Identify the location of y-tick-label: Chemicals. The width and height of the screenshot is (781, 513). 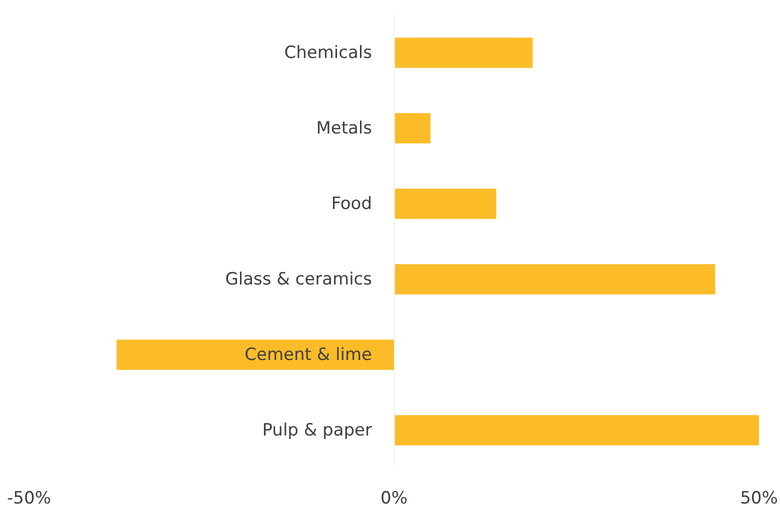
(328, 52).